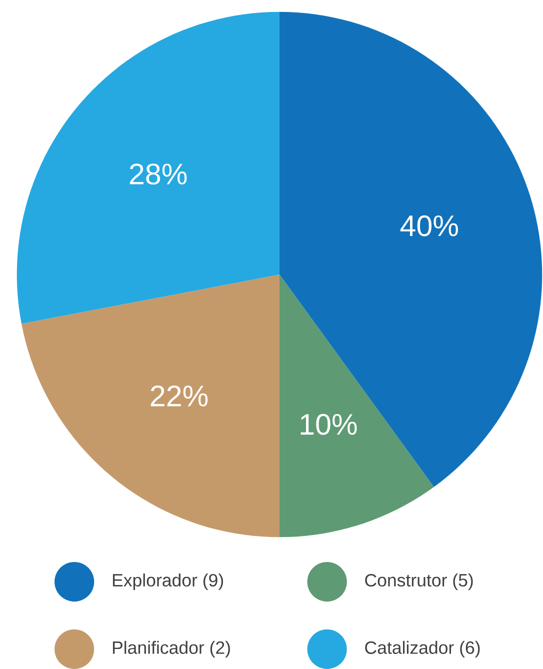  Describe the element at coordinates (171, 649) in the screenshot. I see `legend-label: Planificador (2)` at that location.